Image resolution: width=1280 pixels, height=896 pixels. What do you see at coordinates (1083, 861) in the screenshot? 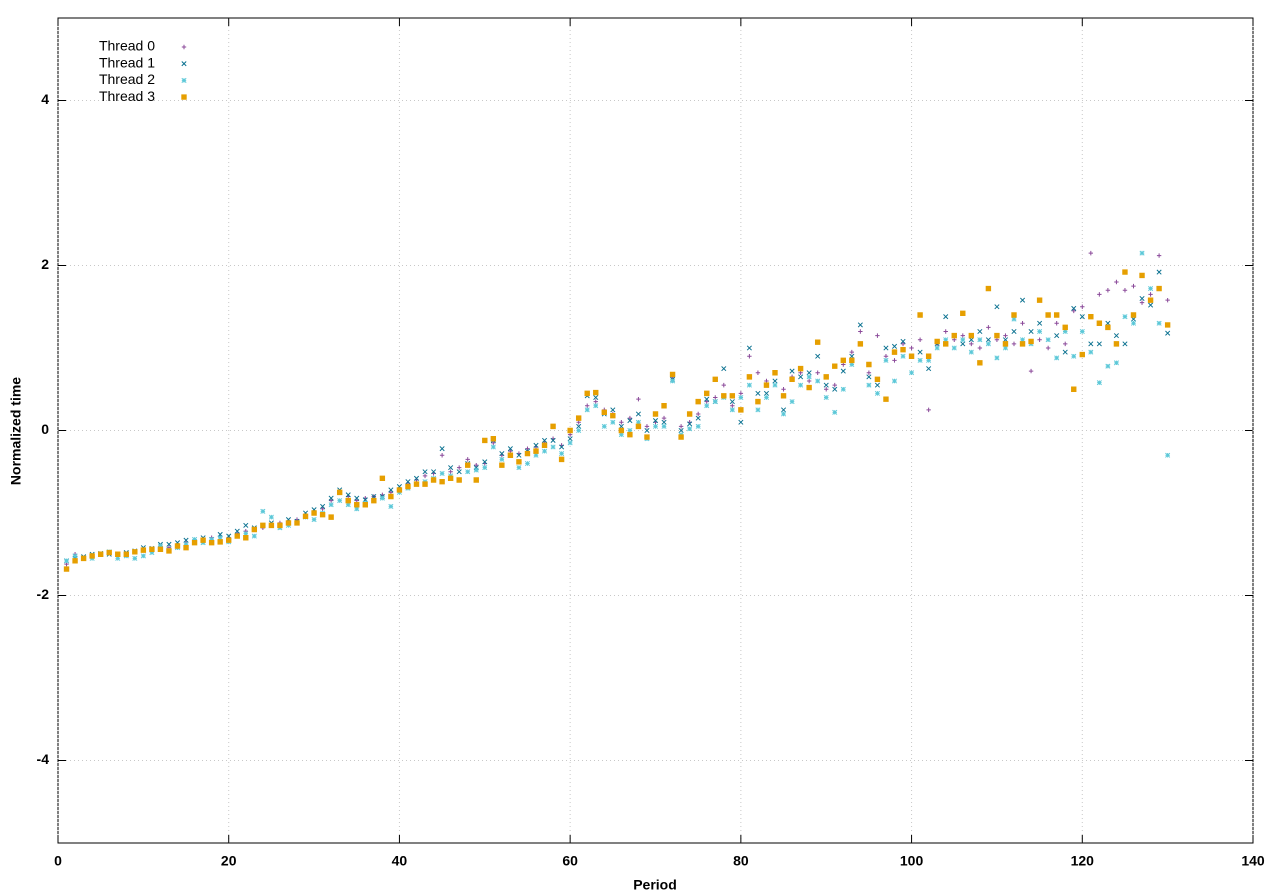
I see `x-tick-label: 120` at bounding box center [1083, 861].